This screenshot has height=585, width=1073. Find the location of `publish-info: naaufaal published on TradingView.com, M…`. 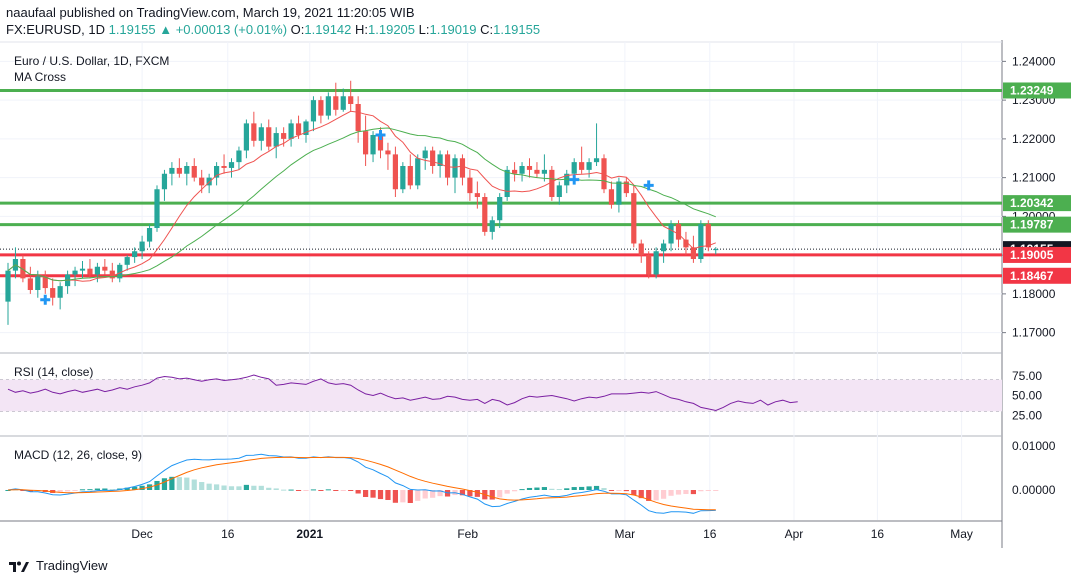

publish-info: naaufaal published on TradingView.com, M… is located at coordinates (210, 12).